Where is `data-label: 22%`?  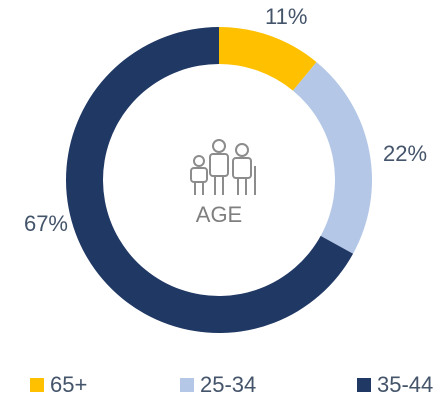
data-label: 22% is located at coordinates (405, 153).